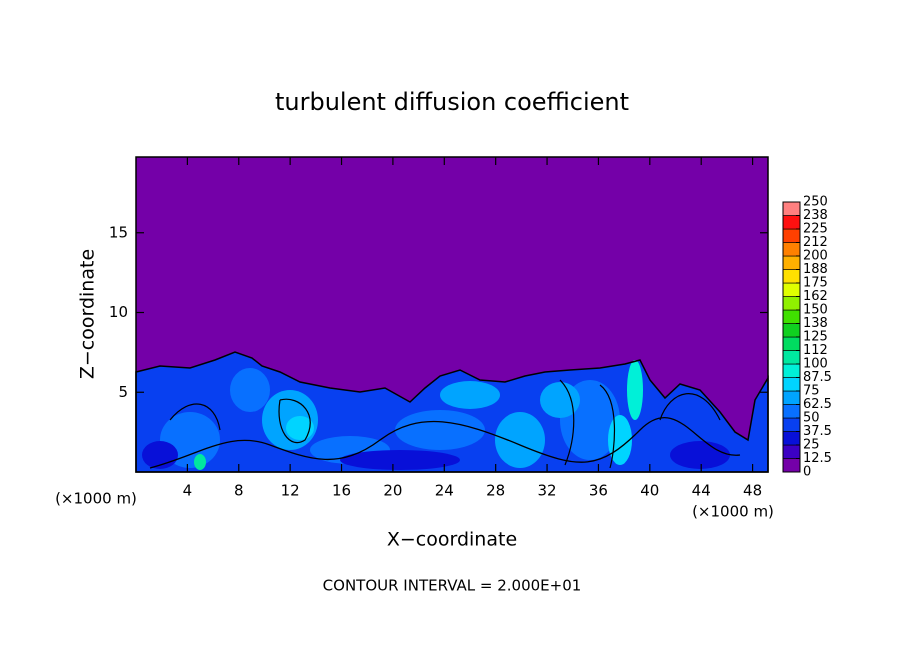  I want to click on x-tick-label: 28, so click(495, 491).